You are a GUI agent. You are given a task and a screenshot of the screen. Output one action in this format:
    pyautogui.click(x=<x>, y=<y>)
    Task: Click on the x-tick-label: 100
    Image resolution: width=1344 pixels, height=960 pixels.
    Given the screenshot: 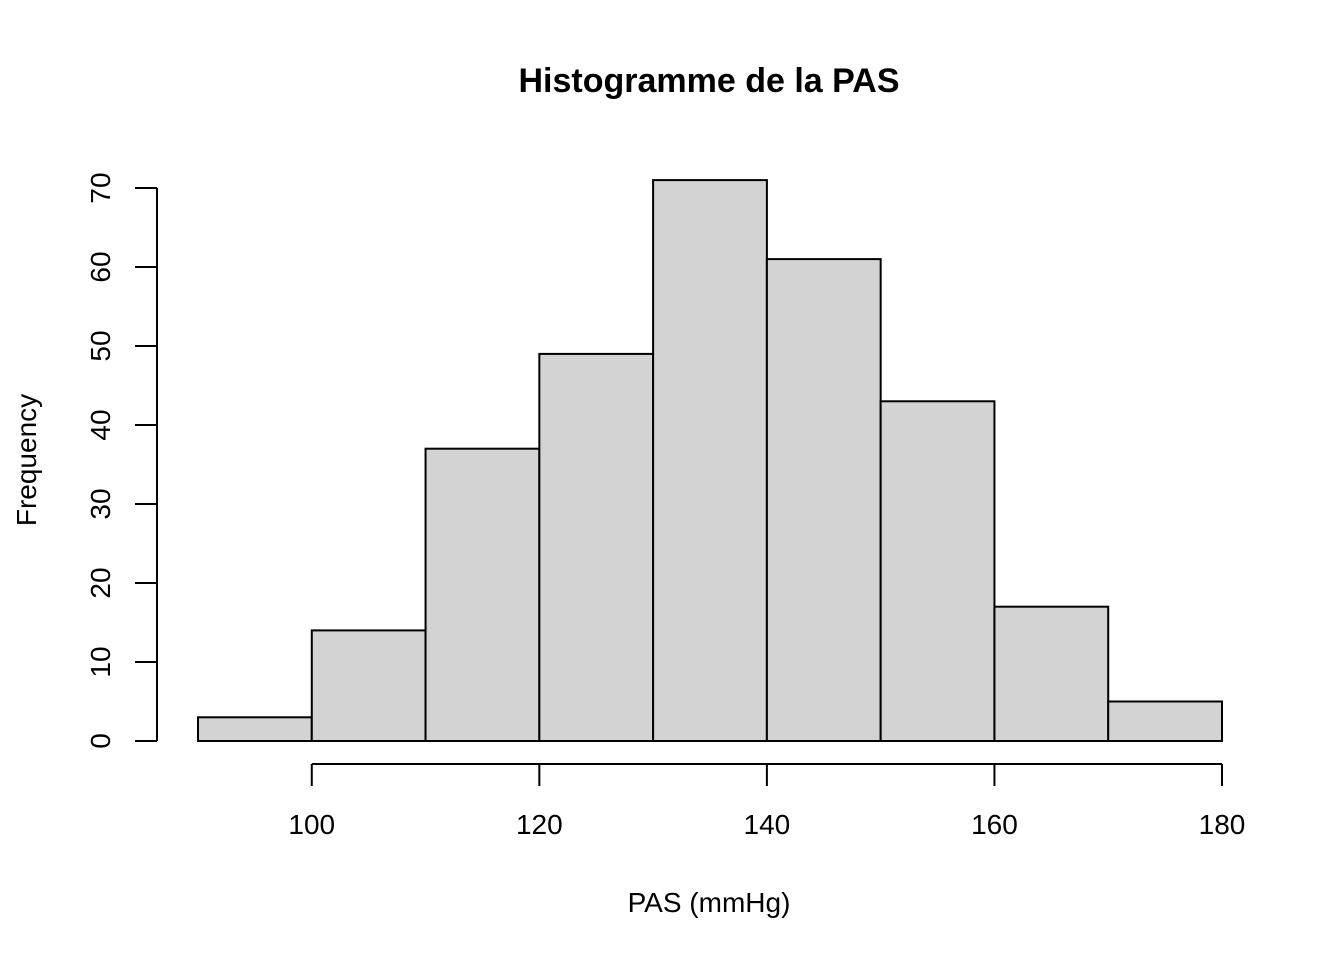 What is the action you would take?
    pyautogui.click(x=311, y=824)
    